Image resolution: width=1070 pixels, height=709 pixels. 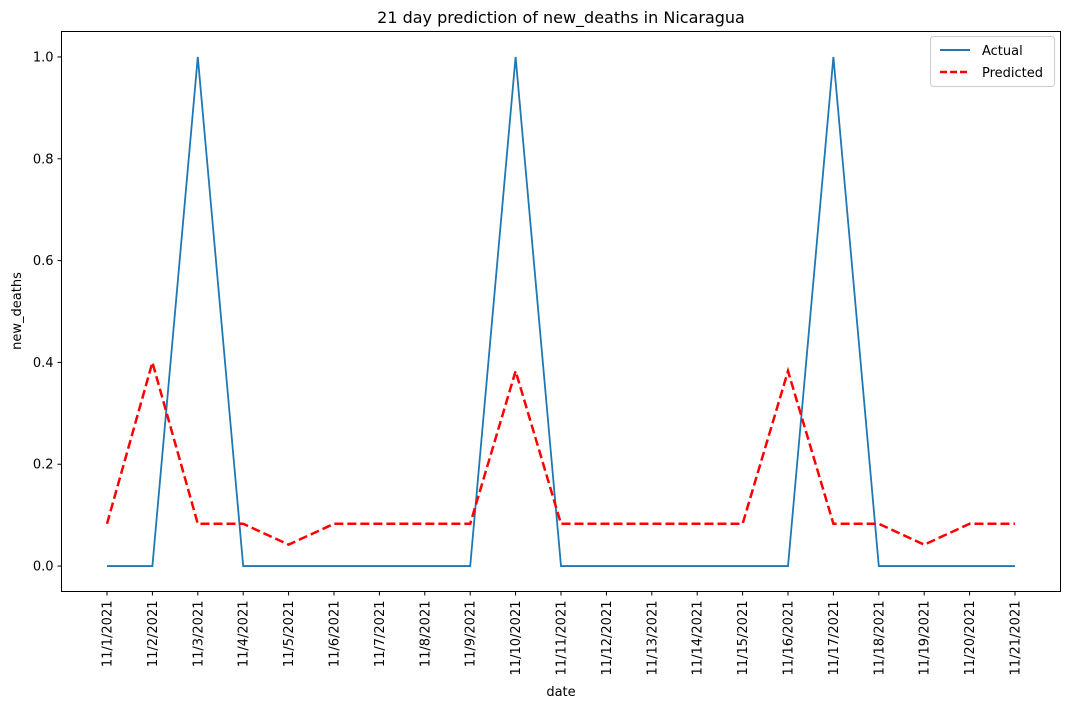 What do you see at coordinates (970, 638) in the screenshot?
I see `x-tick-label: 11/20/2021` at bounding box center [970, 638].